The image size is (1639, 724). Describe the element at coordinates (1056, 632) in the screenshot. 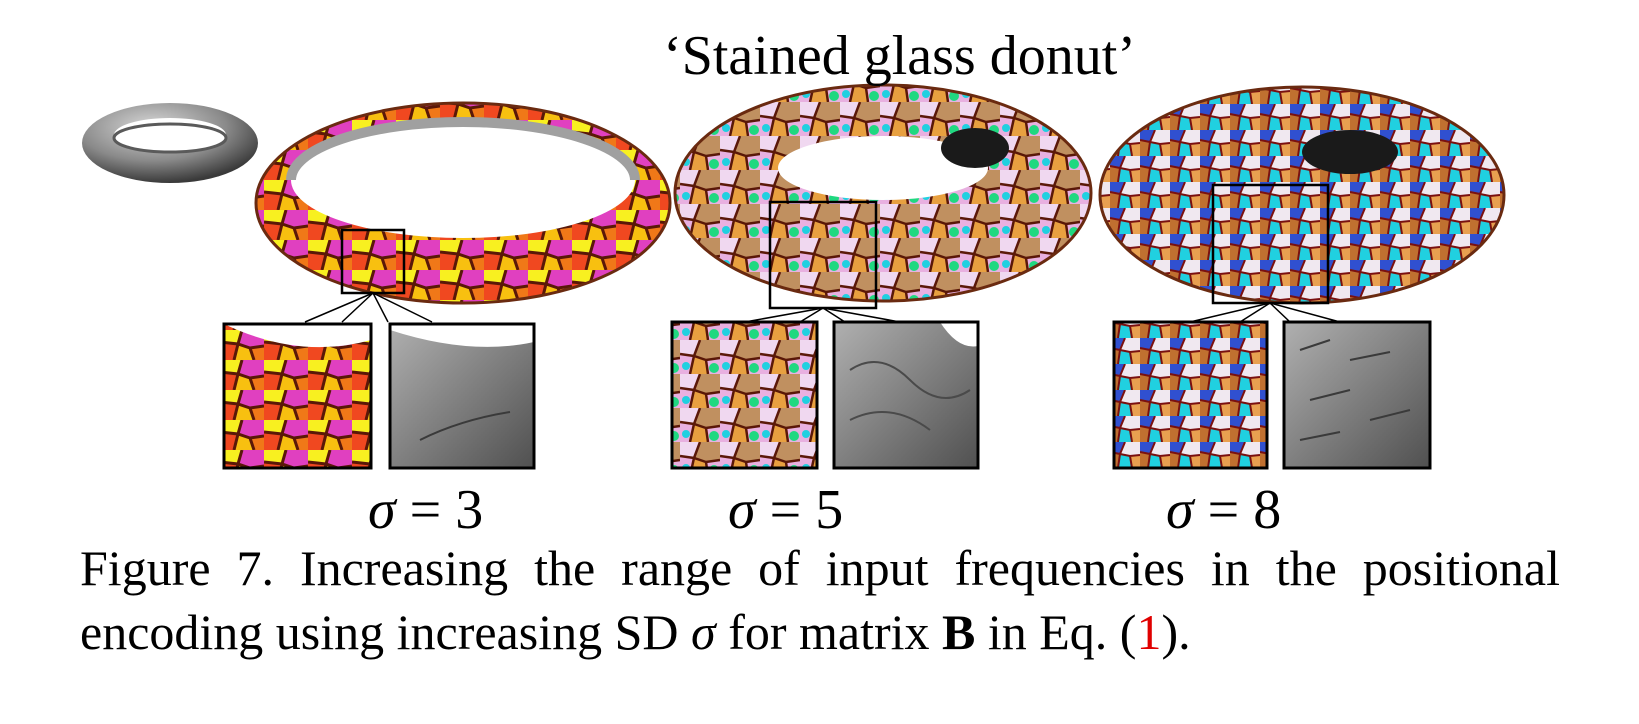

I see `caption-text-c: in Eq. (` at that location.